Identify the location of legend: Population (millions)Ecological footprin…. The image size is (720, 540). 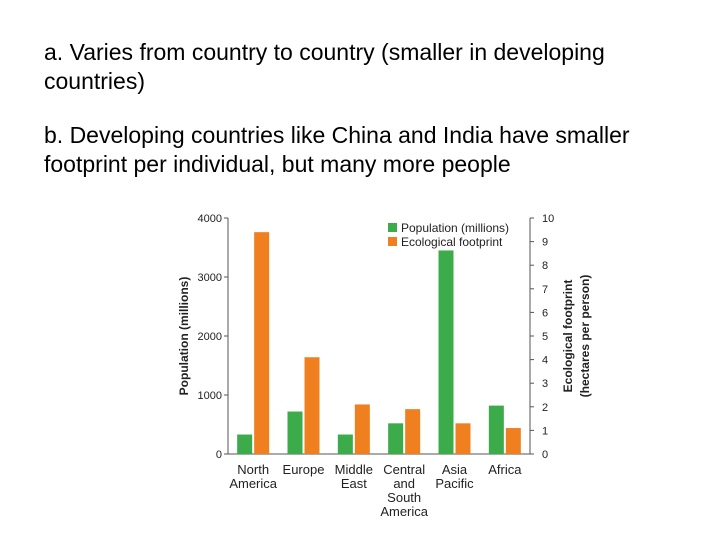
(448, 235).